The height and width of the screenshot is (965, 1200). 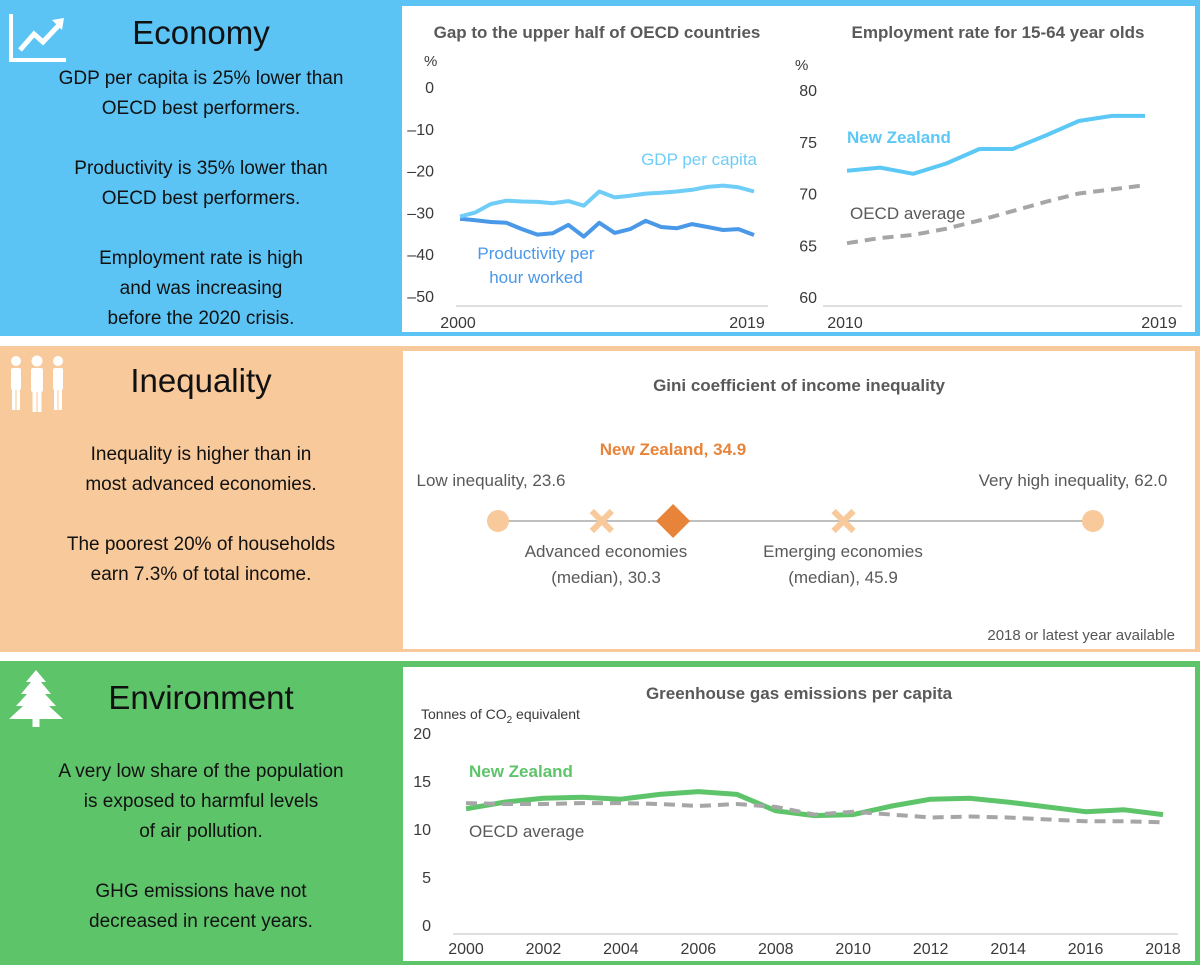 I want to click on x-tick-label: 2016, so click(x=1086, y=949).